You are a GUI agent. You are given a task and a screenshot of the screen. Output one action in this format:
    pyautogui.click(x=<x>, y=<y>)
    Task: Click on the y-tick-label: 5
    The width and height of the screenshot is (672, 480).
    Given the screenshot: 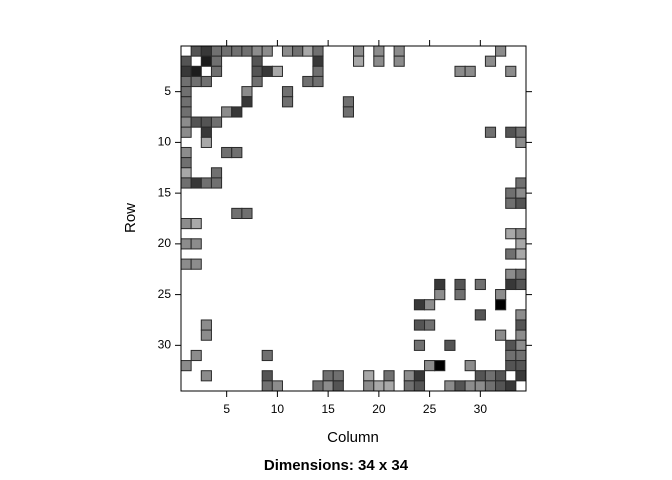 What is the action you would take?
    pyautogui.click(x=167, y=91)
    